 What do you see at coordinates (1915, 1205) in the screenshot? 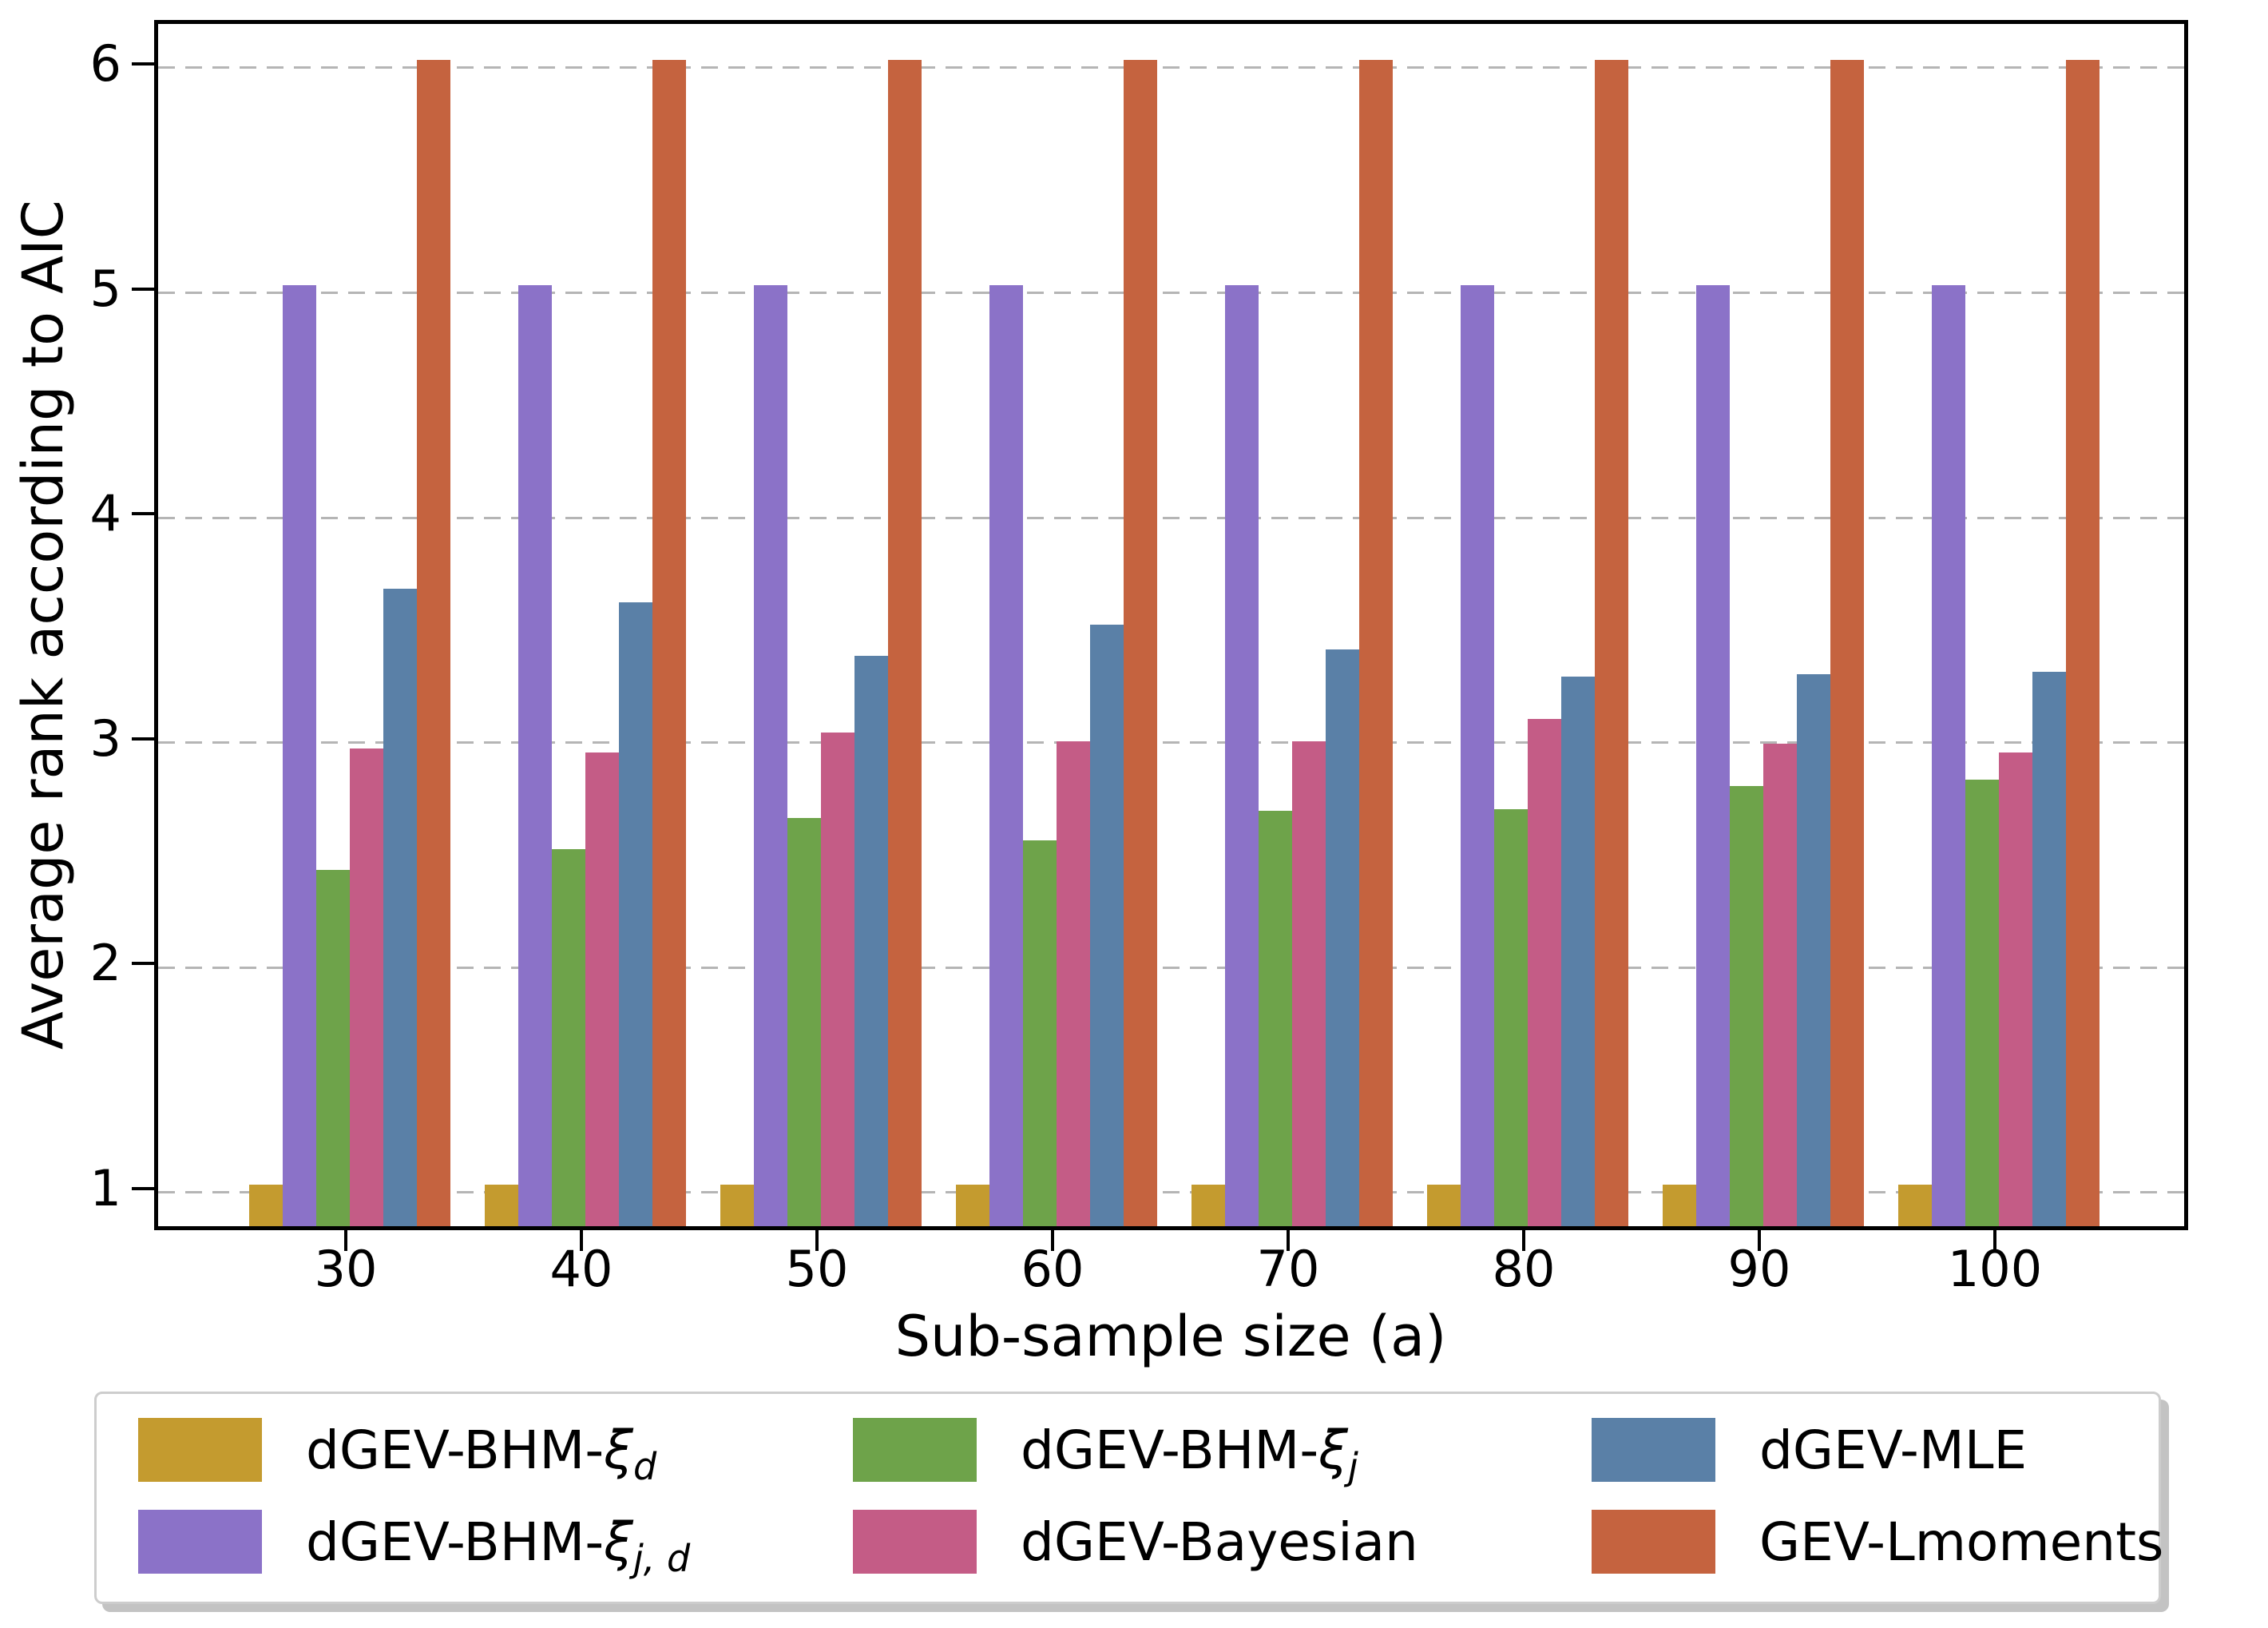
I see `bar-dGEV-BHM-xi_d-x100` at bounding box center [1915, 1205].